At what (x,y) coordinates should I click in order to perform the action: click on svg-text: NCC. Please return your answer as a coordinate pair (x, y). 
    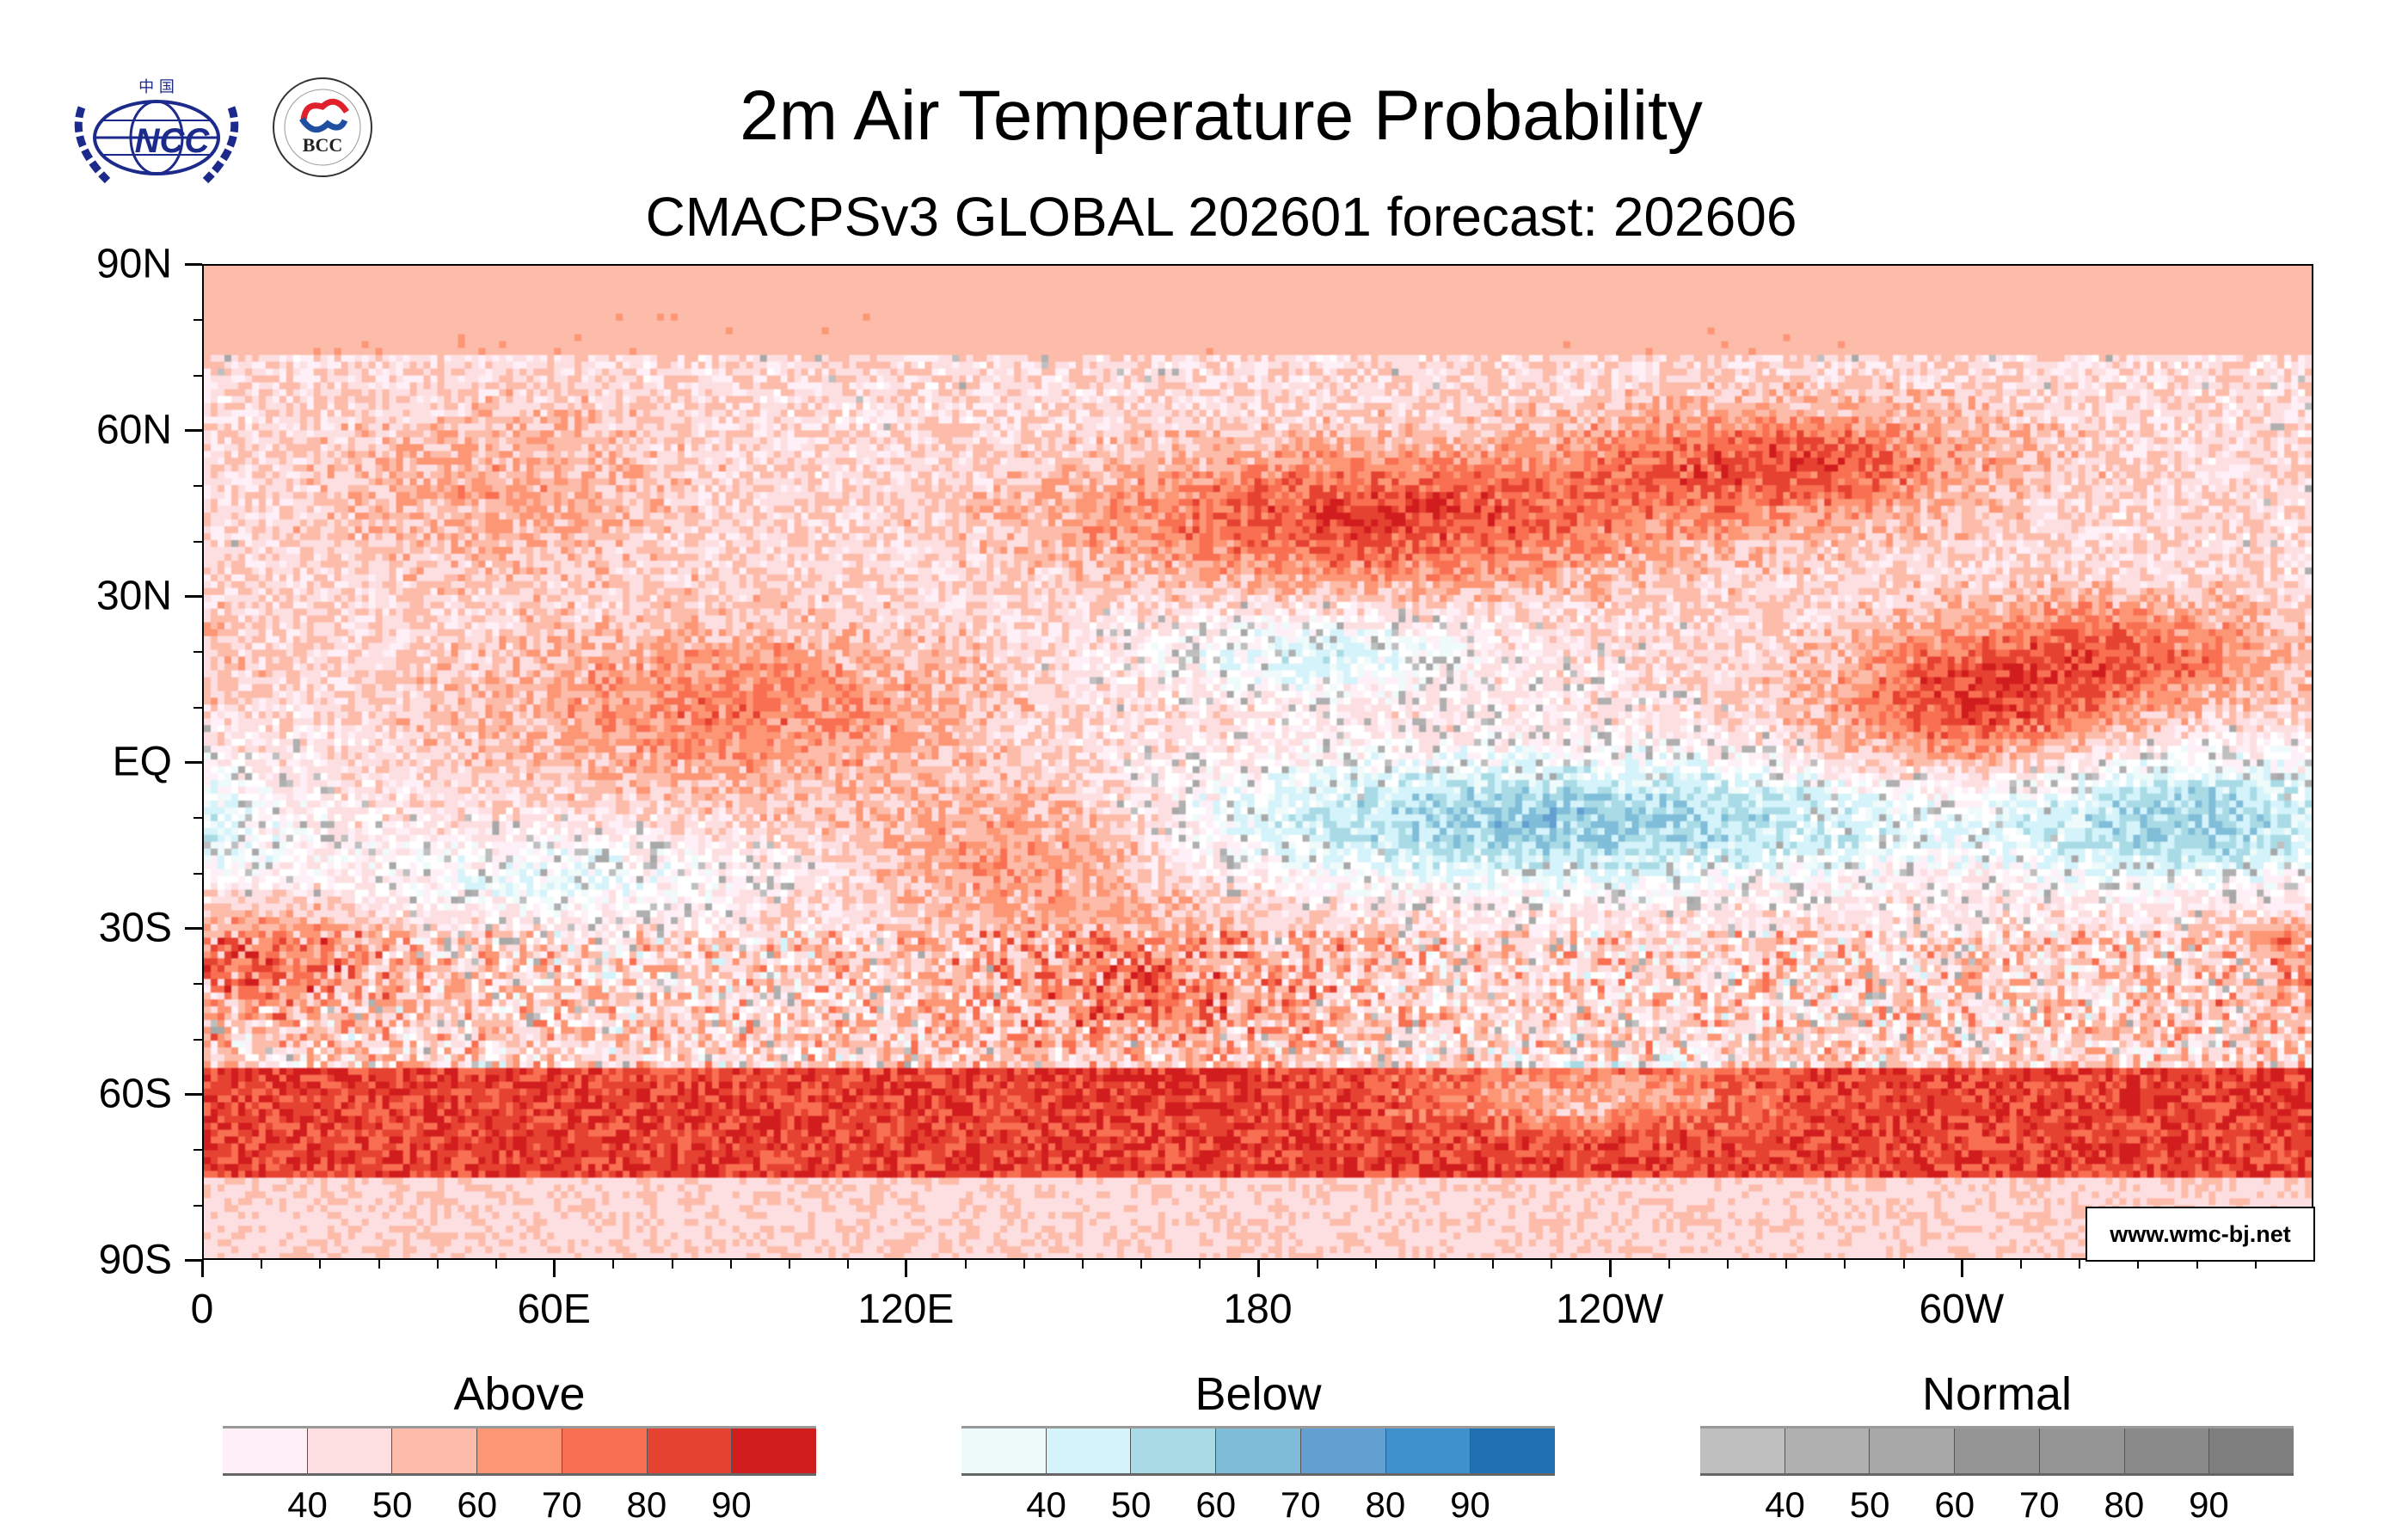
    Looking at the image, I should click on (173, 141).